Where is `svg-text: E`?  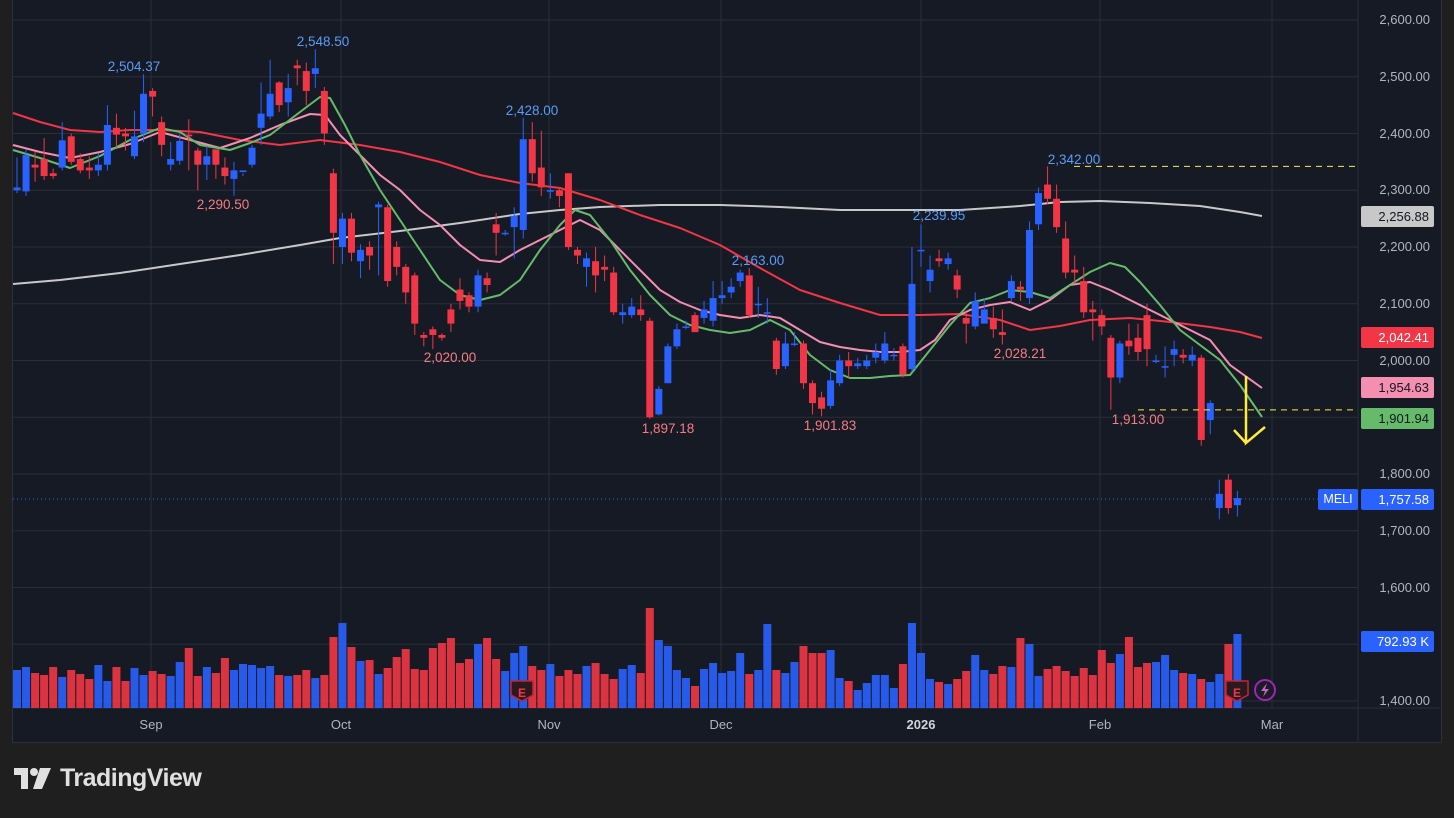
svg-text: E is located at coordinates (1237, 693).